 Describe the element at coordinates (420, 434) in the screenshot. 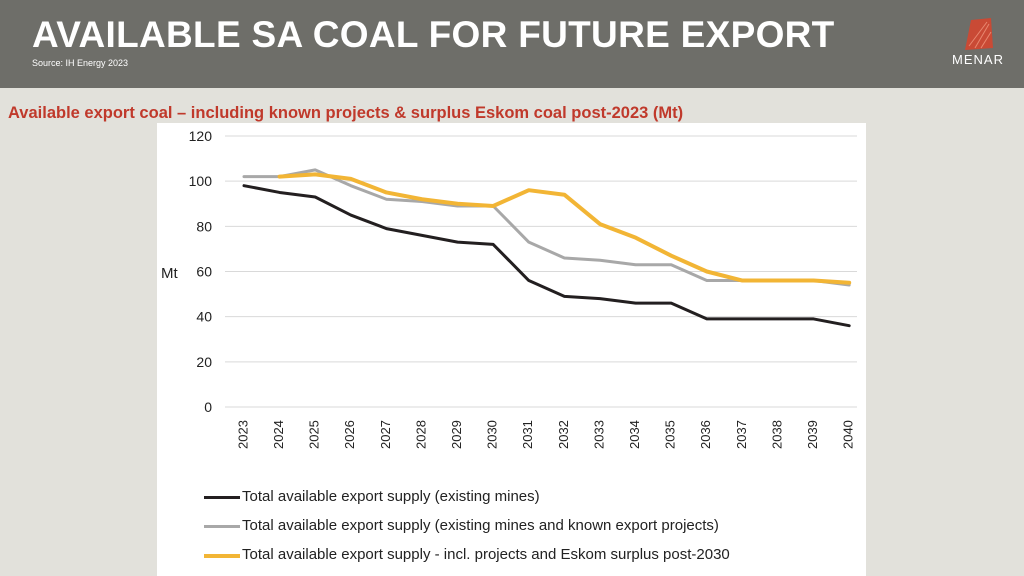

I see `x-tick-label: 2028` at that location.